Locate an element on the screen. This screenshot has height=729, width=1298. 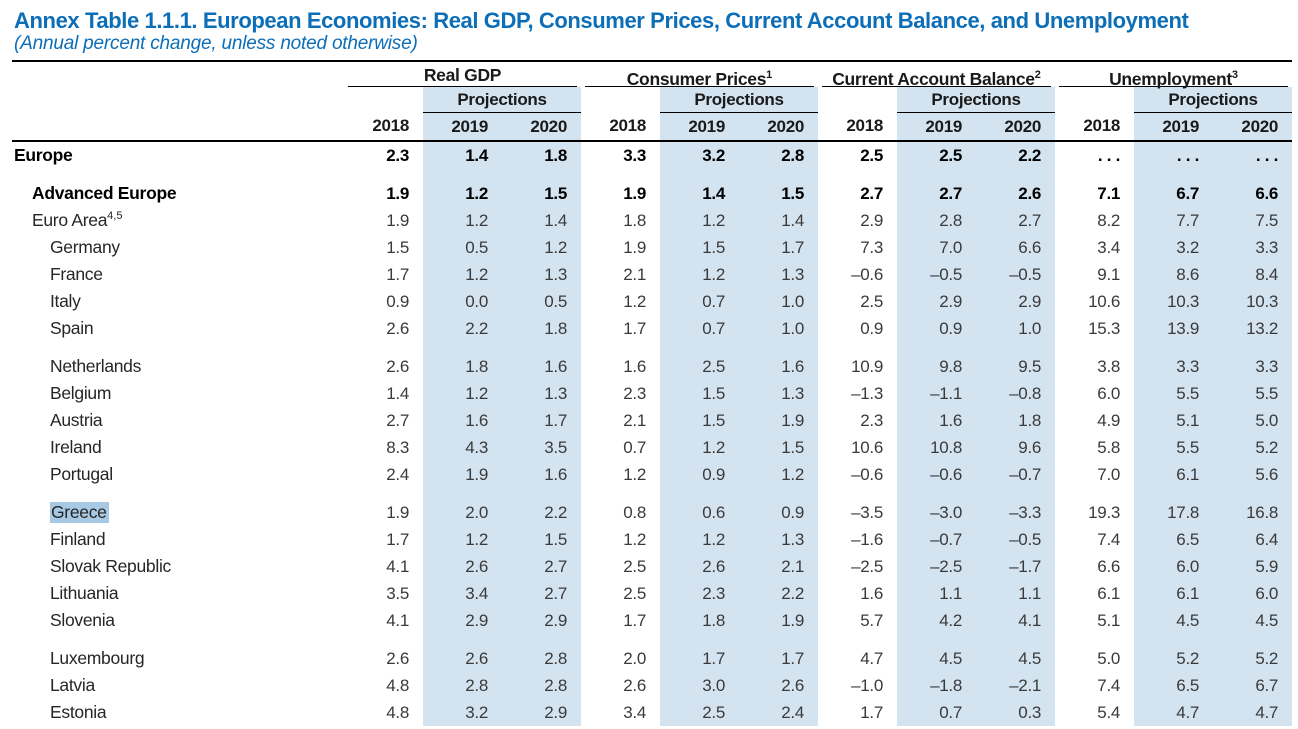
cell: –0.6 is located at coordinates (867, 274).